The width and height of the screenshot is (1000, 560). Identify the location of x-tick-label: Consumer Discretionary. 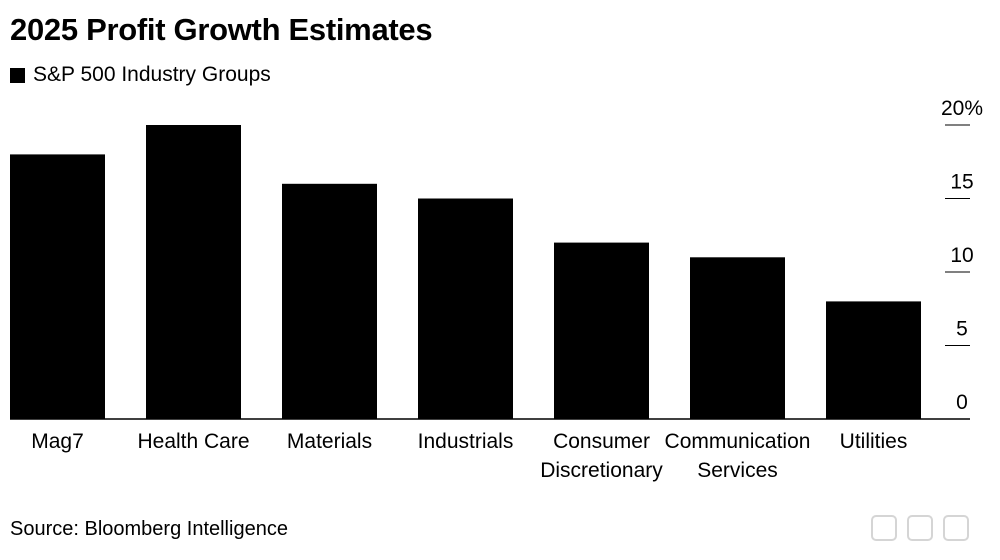
(601, 456).